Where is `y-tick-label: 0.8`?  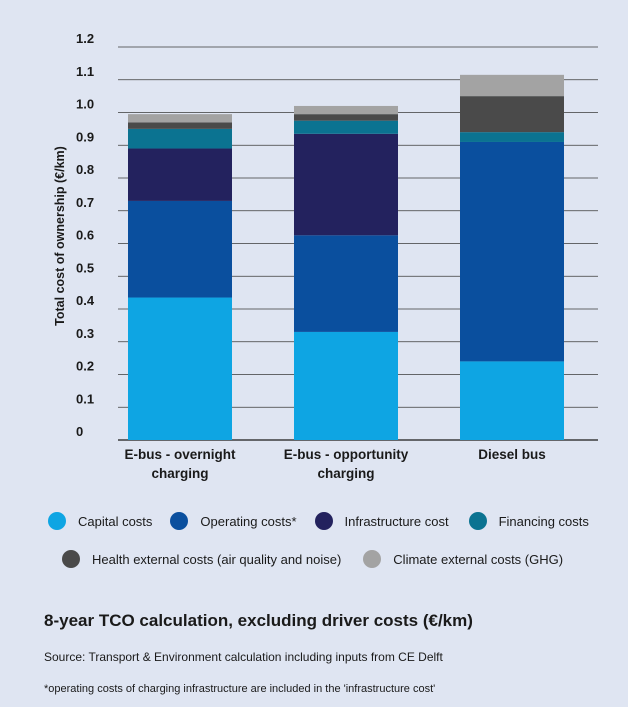 y-tick-label: 0.8 is located at coordinates (85, 169).